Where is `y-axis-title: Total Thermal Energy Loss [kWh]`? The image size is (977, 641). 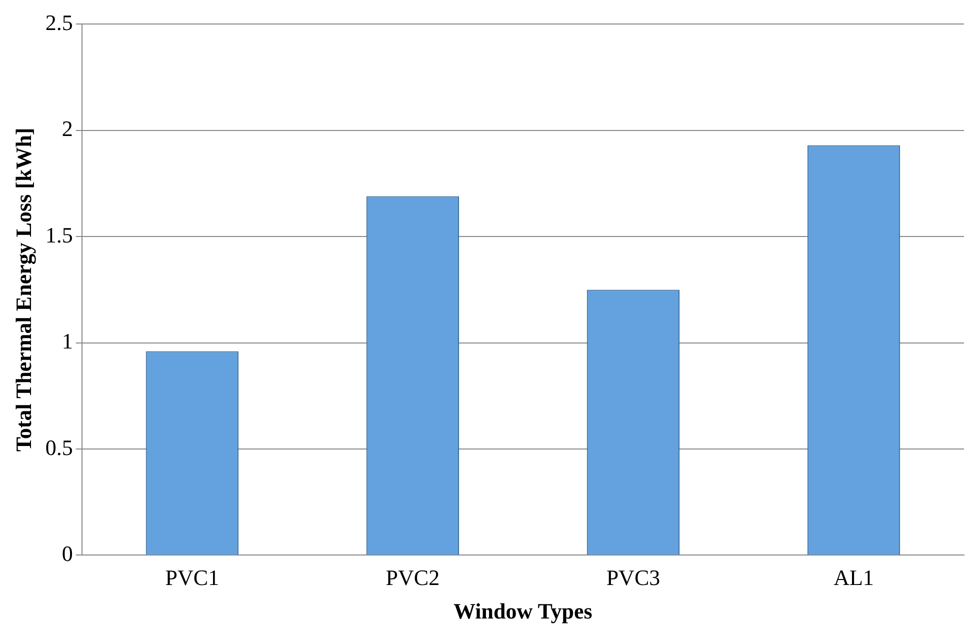
y-axis-title: Total Thermal Energy Loss [kWh] is located at coordinates (23, 290).